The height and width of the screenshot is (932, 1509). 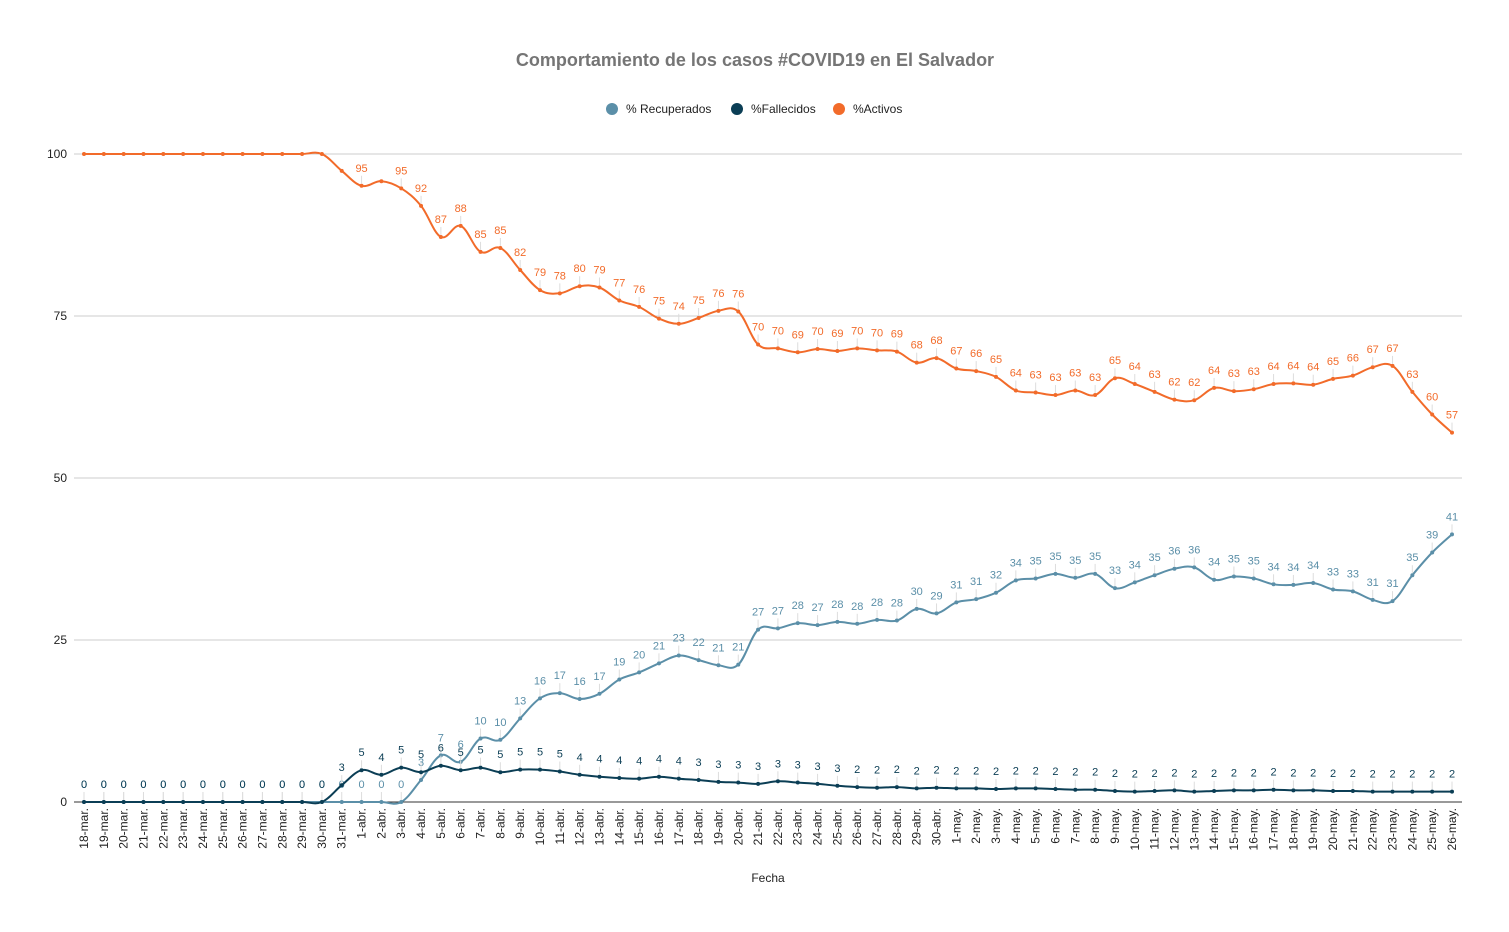 I want to click on x-tick-label: 22-may., so click(x=1373, y=829).